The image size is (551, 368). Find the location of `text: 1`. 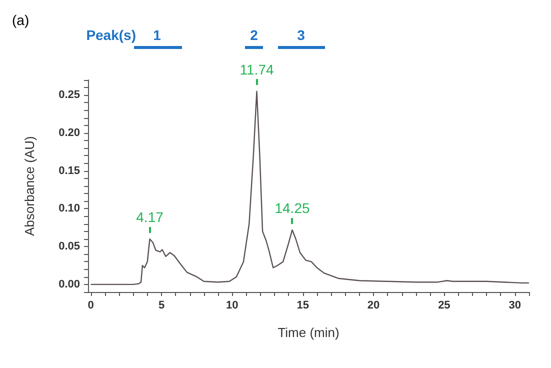

text: 1 is located at coordinates (157, 35).